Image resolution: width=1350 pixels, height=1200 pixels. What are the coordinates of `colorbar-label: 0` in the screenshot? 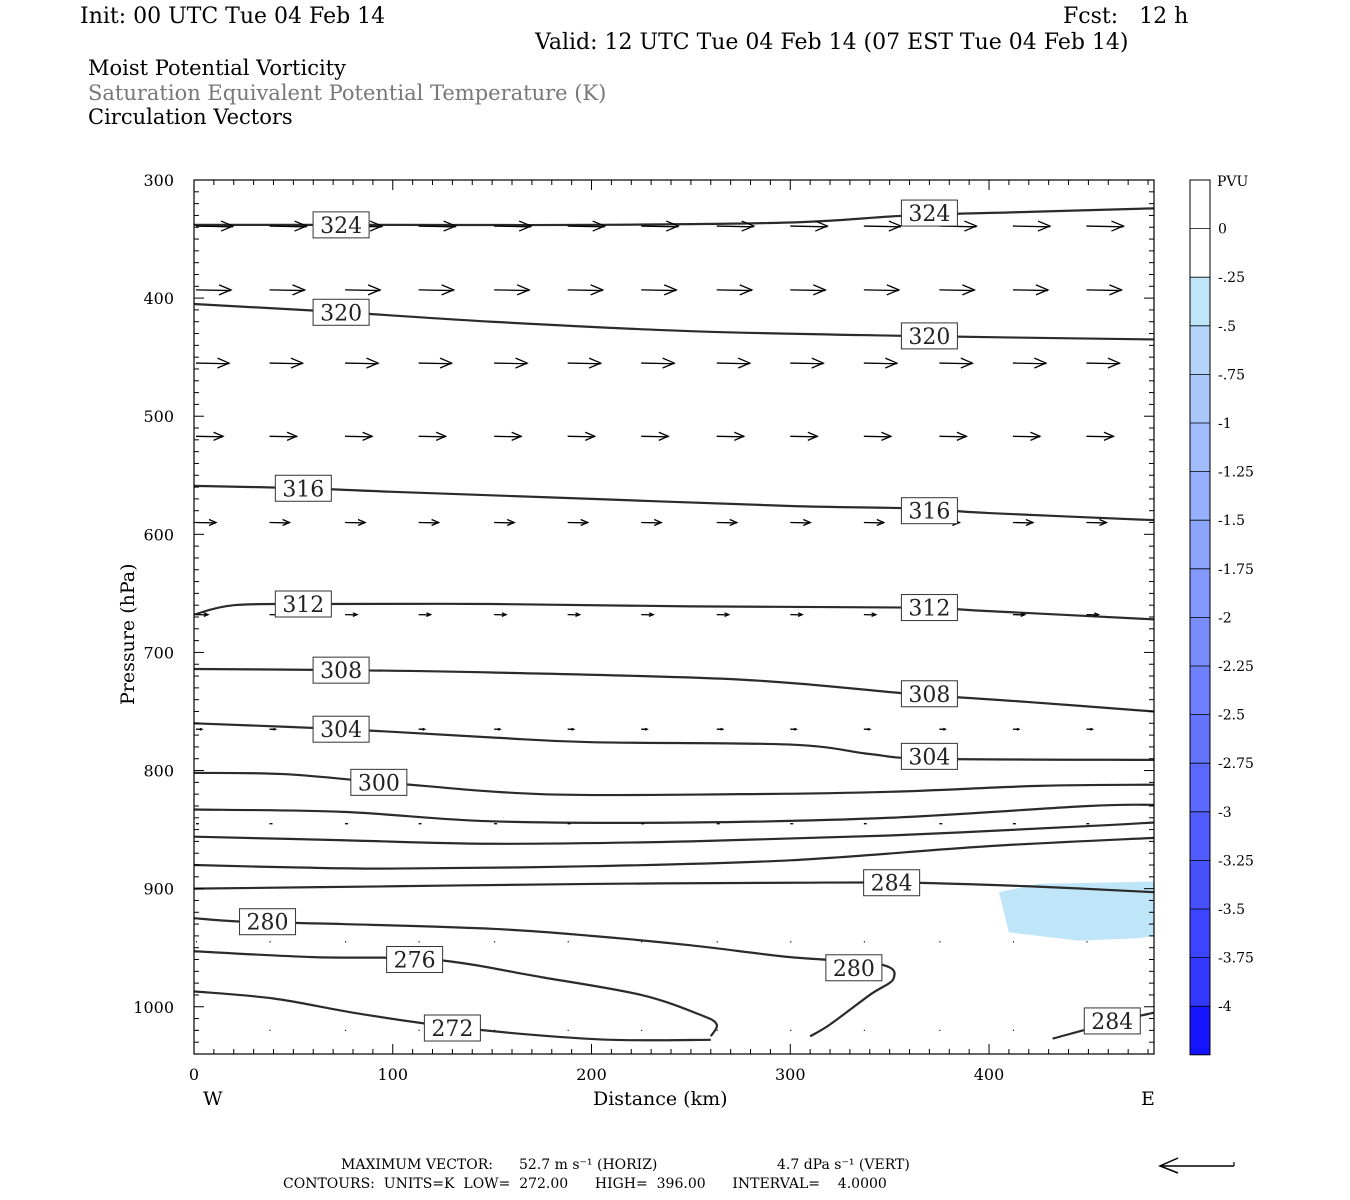 It's located at (1222, 230).